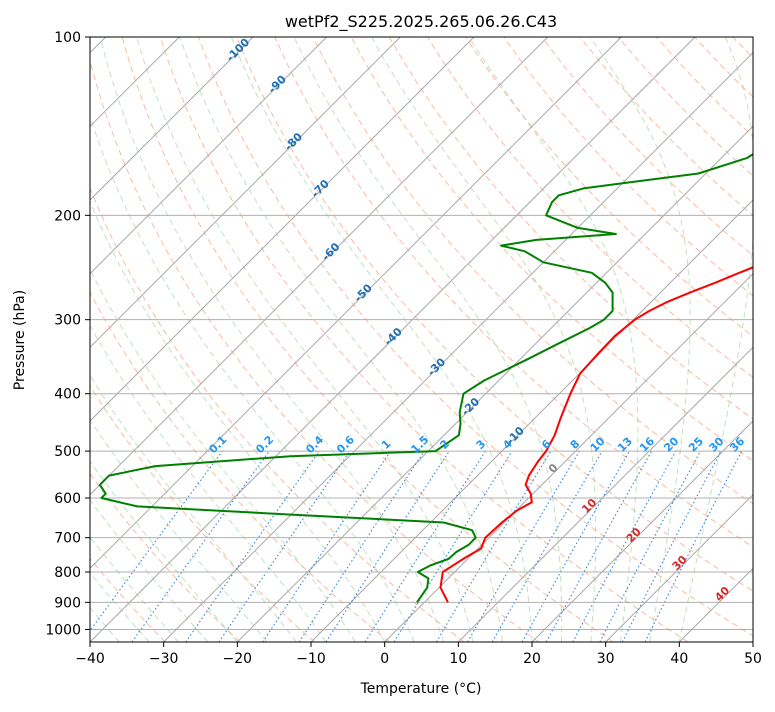 The height and width of the screenshot is (712, 775). What do you see at coordinates (20, 340) in the screenshot?
I see `y-axis-label: Pressure (hPa)` at bounding box center [20, 340].